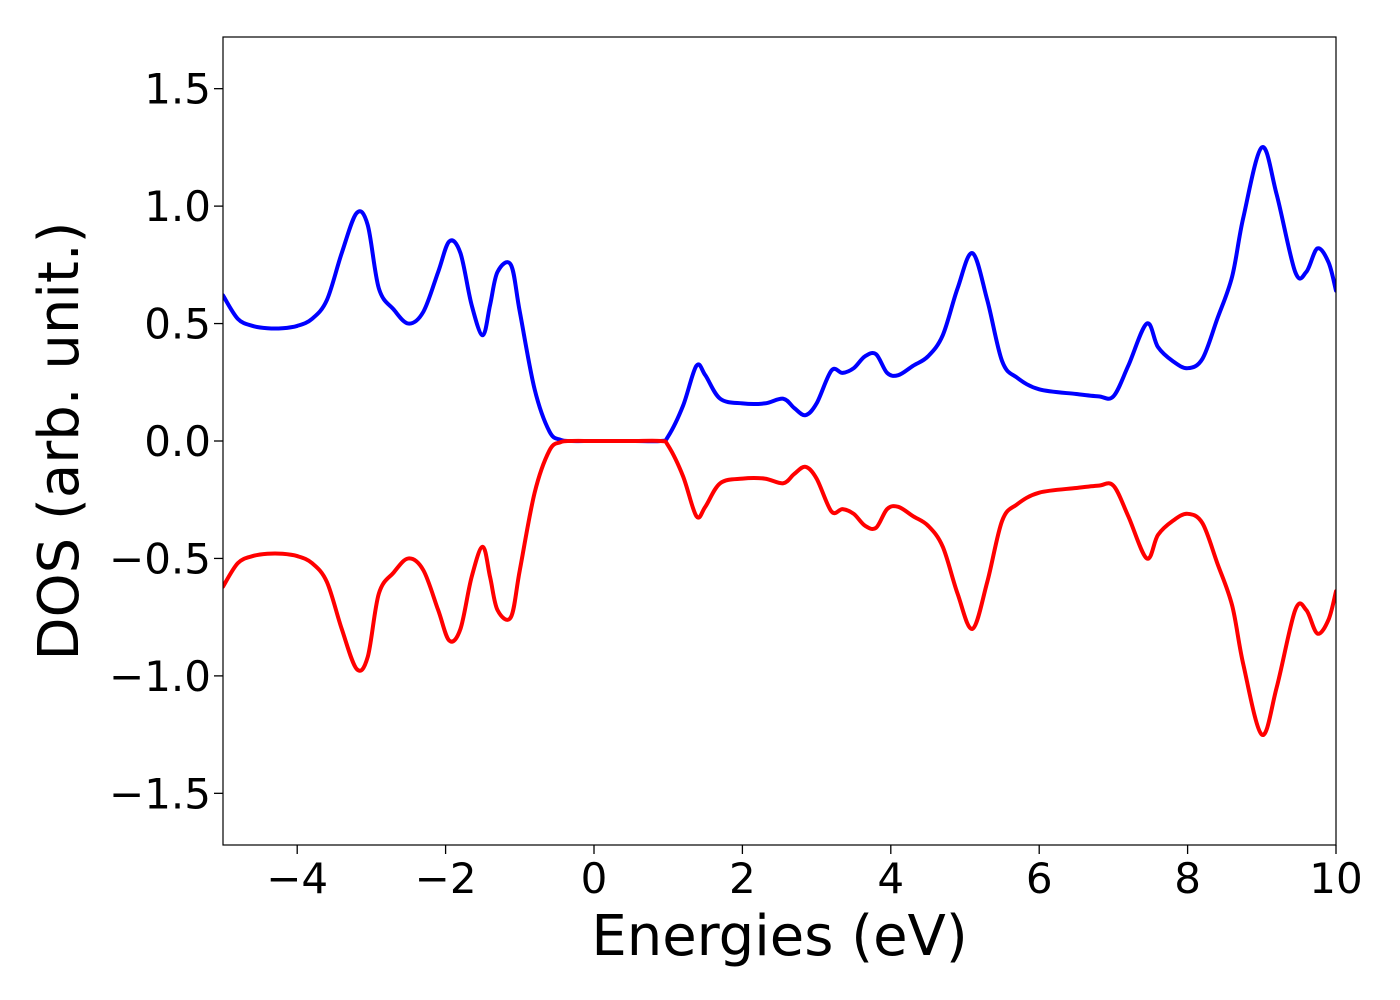 This screenshot has width=1400, height=1000. I want to click on x-tick-label: −2, so click(446, 878).